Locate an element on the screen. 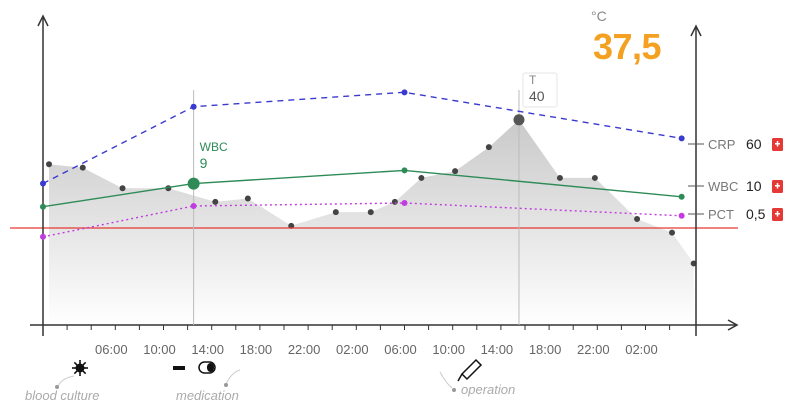 This screenshot has height=410, width=787. legend-name-wbc: WBC is located at coordinates (723, 186).